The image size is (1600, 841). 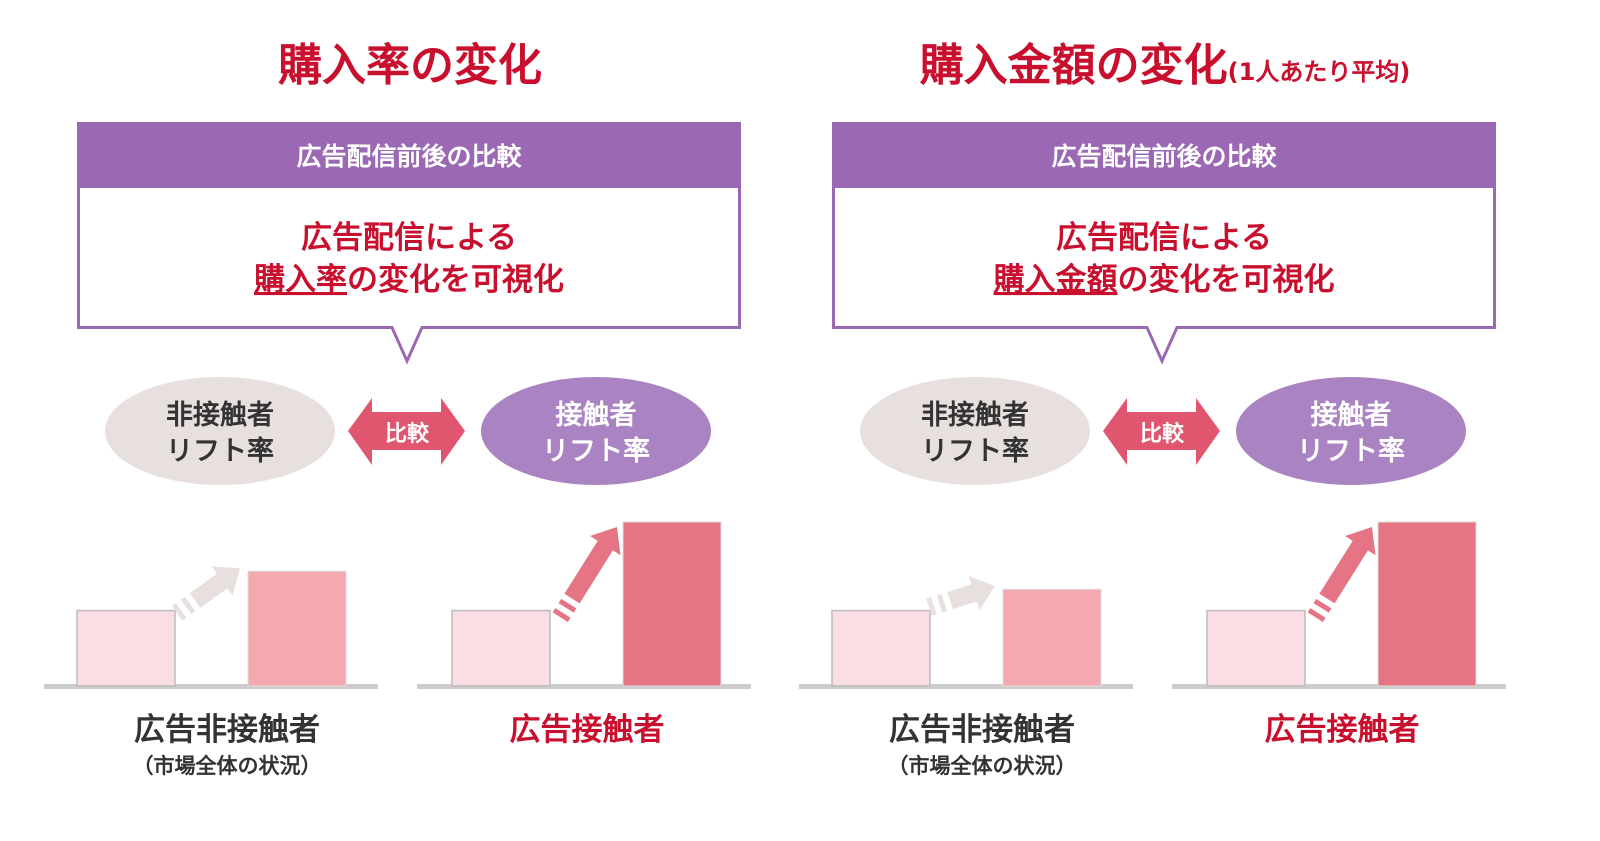 What do you see at coordinates (409, 280) in the screenshot?
I see `box-line-2: 購入率の変化を可視化` at bounding box center [409, 280].